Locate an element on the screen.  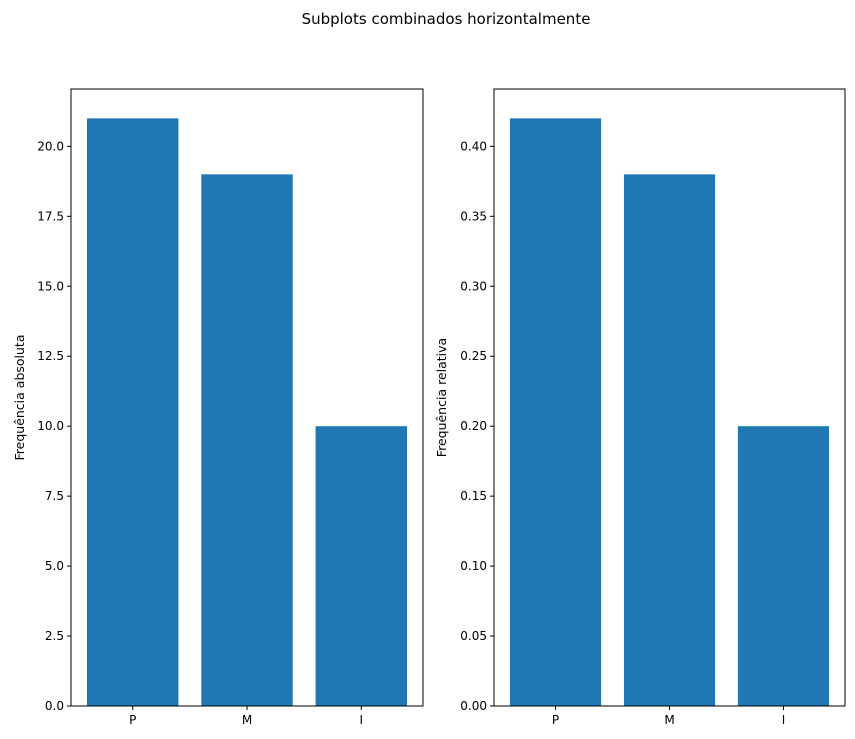
y-tick-label: 7.5 is located at coordinates (54, 496).